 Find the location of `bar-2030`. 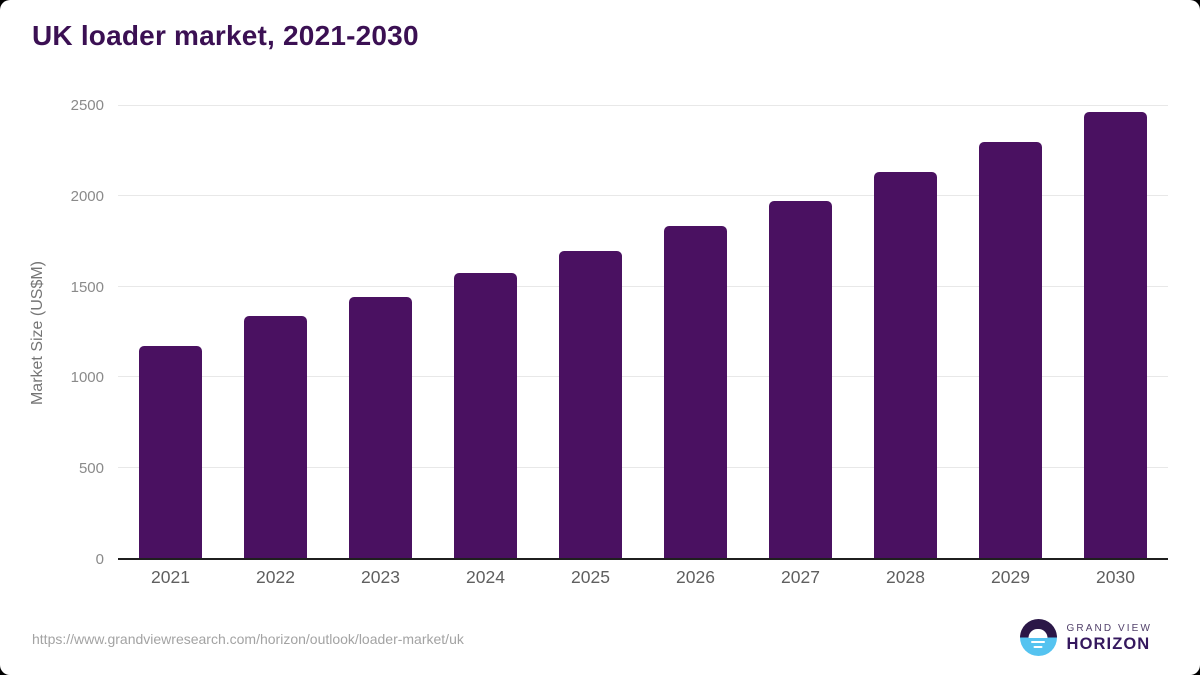

bar-2030 is located at coordinates (1115, 335).